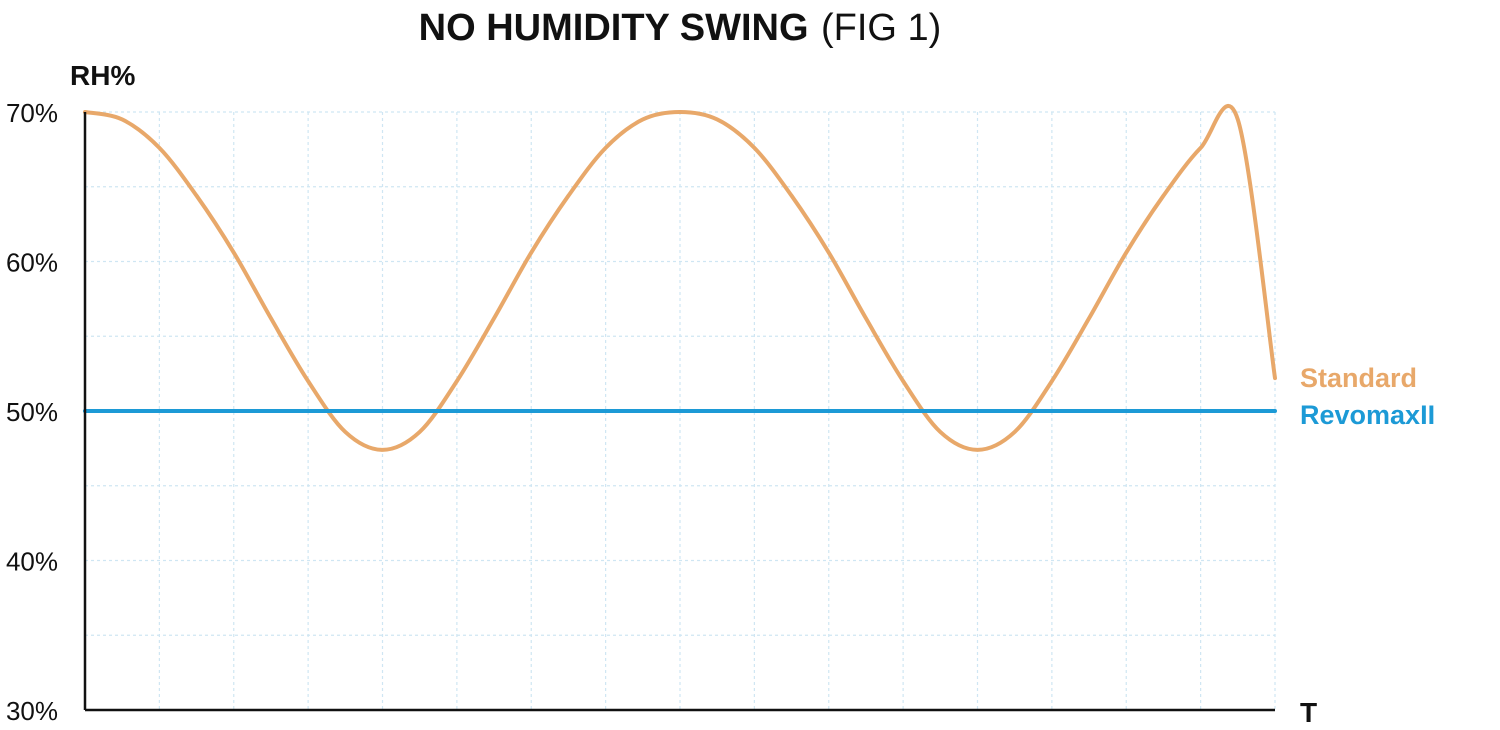  What do you see at coordinates (1367, 396) in the screenshot?
I see `legend: Standard RevomaxII` at bounding box center [1367, 396].